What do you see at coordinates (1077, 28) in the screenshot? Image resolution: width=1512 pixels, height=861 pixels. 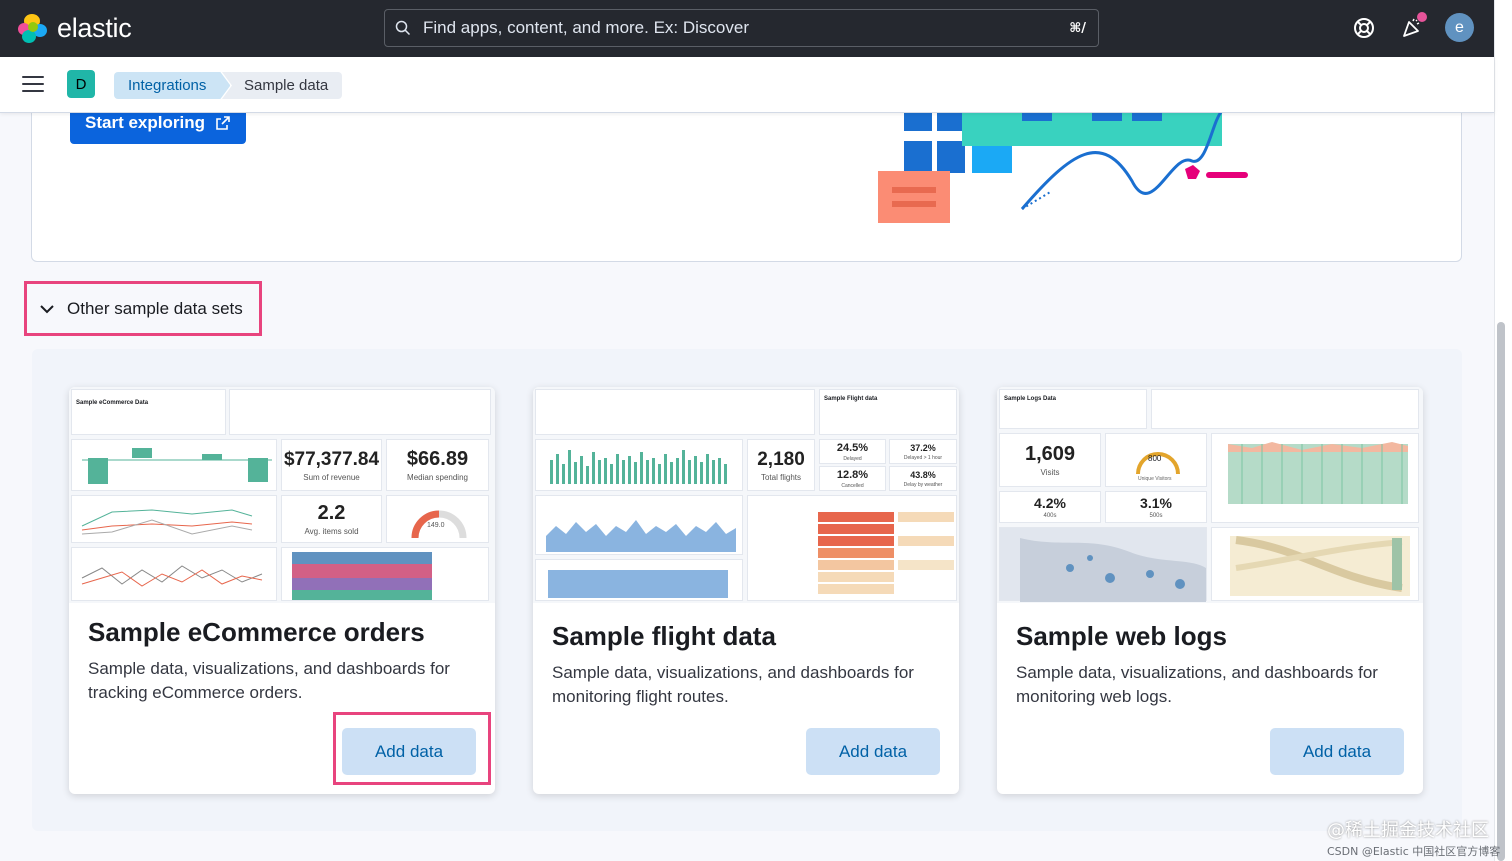 I see `search-shortcut: ⌘/` at bounding box center [1077, 28].